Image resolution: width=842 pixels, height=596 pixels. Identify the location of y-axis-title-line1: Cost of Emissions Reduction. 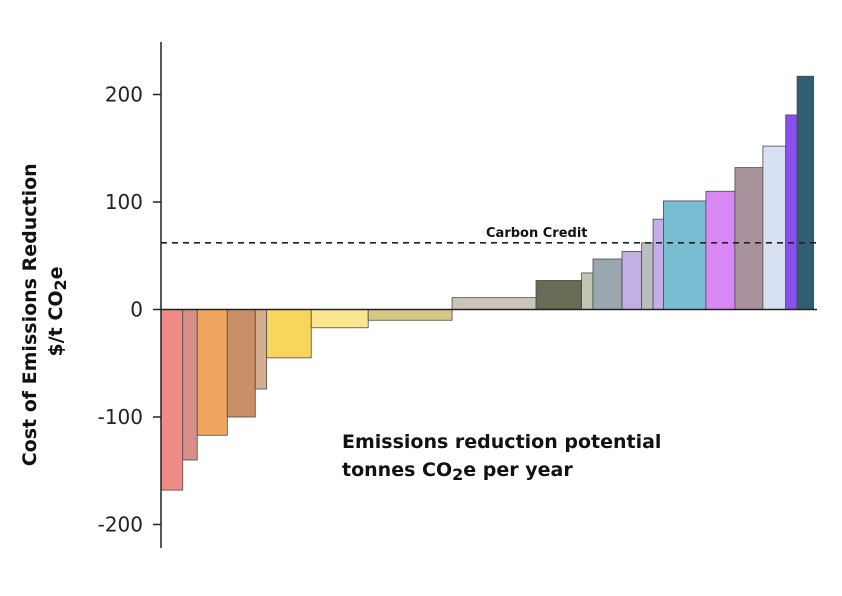
(30, 314).